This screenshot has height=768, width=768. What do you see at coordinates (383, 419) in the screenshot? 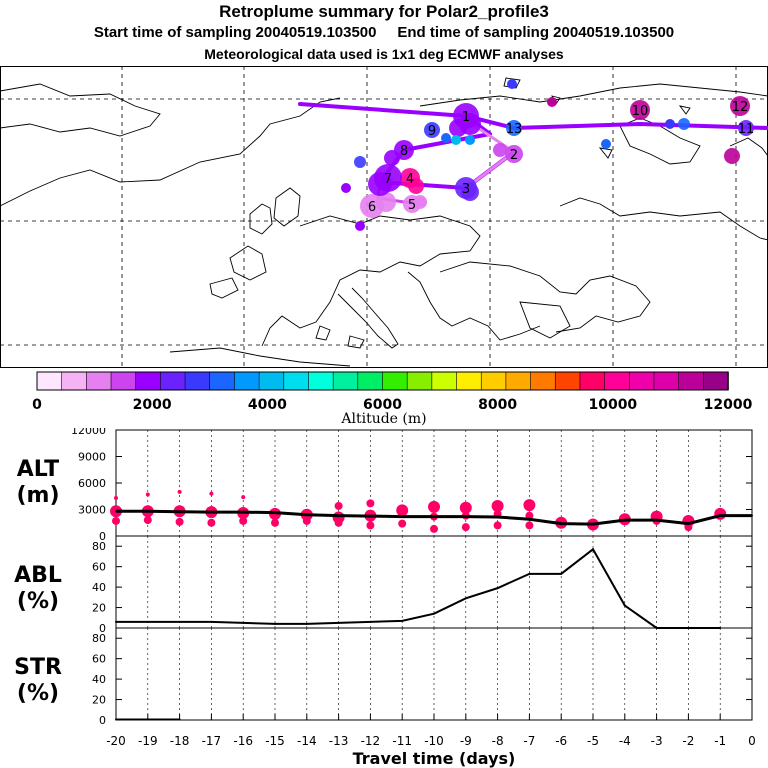
I see `colorbar-label: Altitude (m)` at bounding box center [383, 419].